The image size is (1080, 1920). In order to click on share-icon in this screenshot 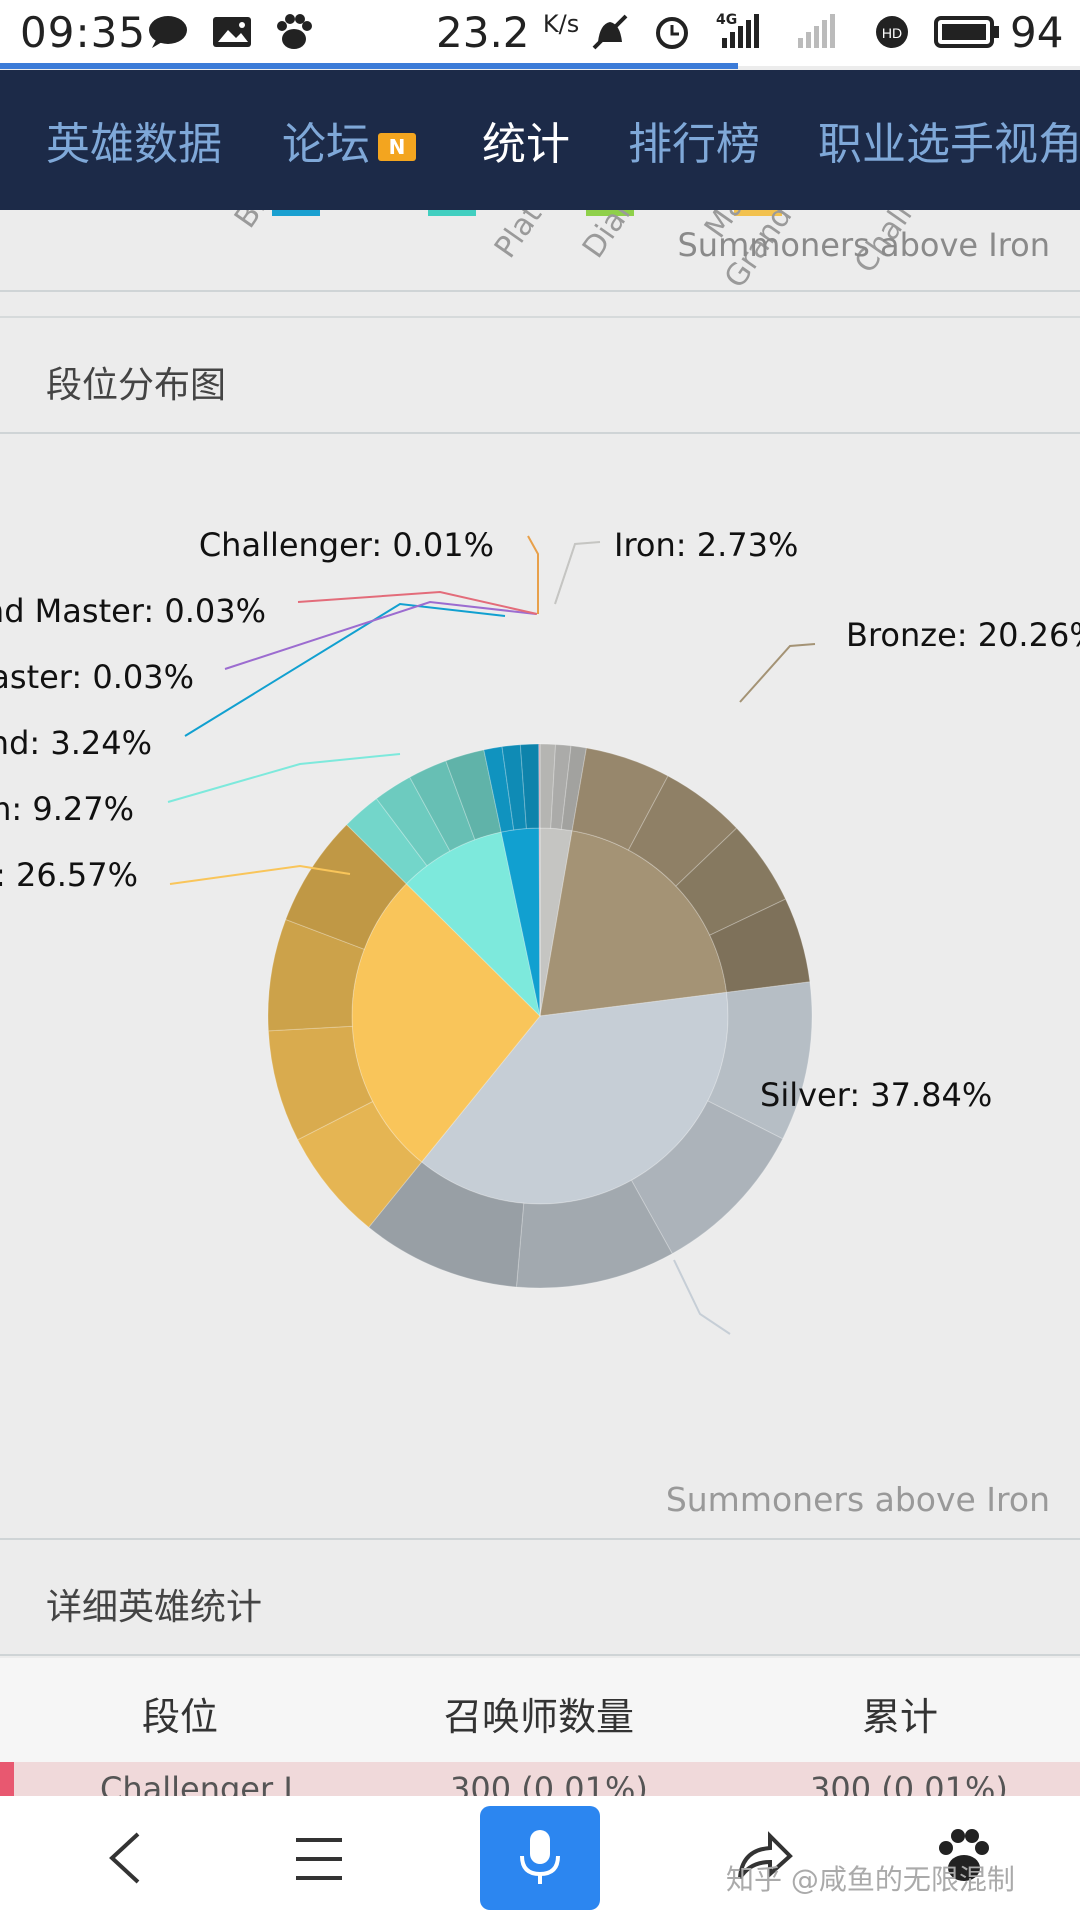, I will do `click(764, 1856)`.